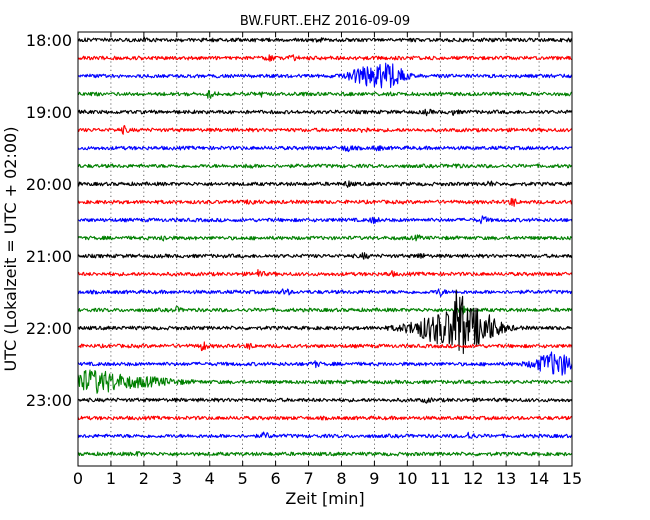  Describe the element at coordinates (325, 21) in the screenshot. I see `chart-title: BW.FURT..EHZ 2016-09-09` at that location.